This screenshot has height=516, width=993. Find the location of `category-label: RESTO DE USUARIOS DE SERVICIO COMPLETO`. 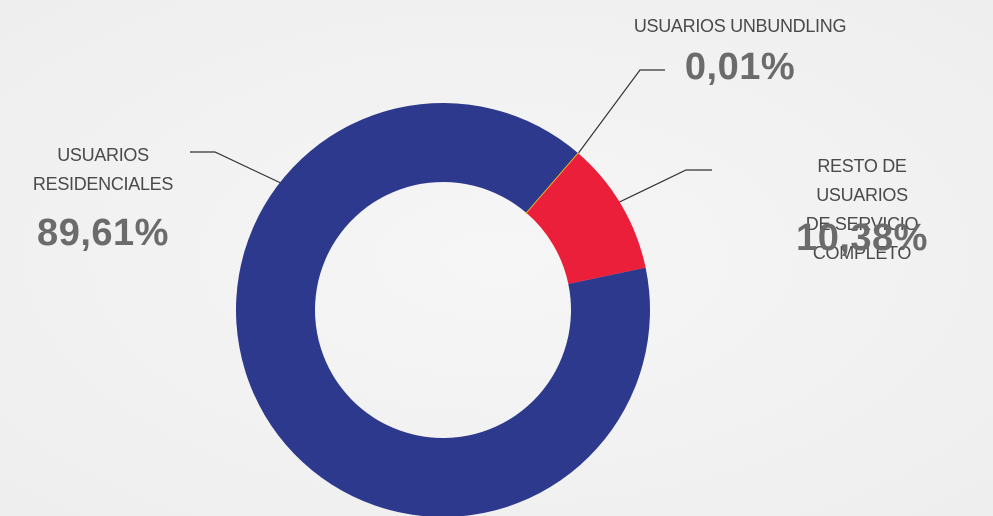

category-label: RESTO DE USUARIOS DE SERVICIO COMPLETO is located at coordinates (862, 209).